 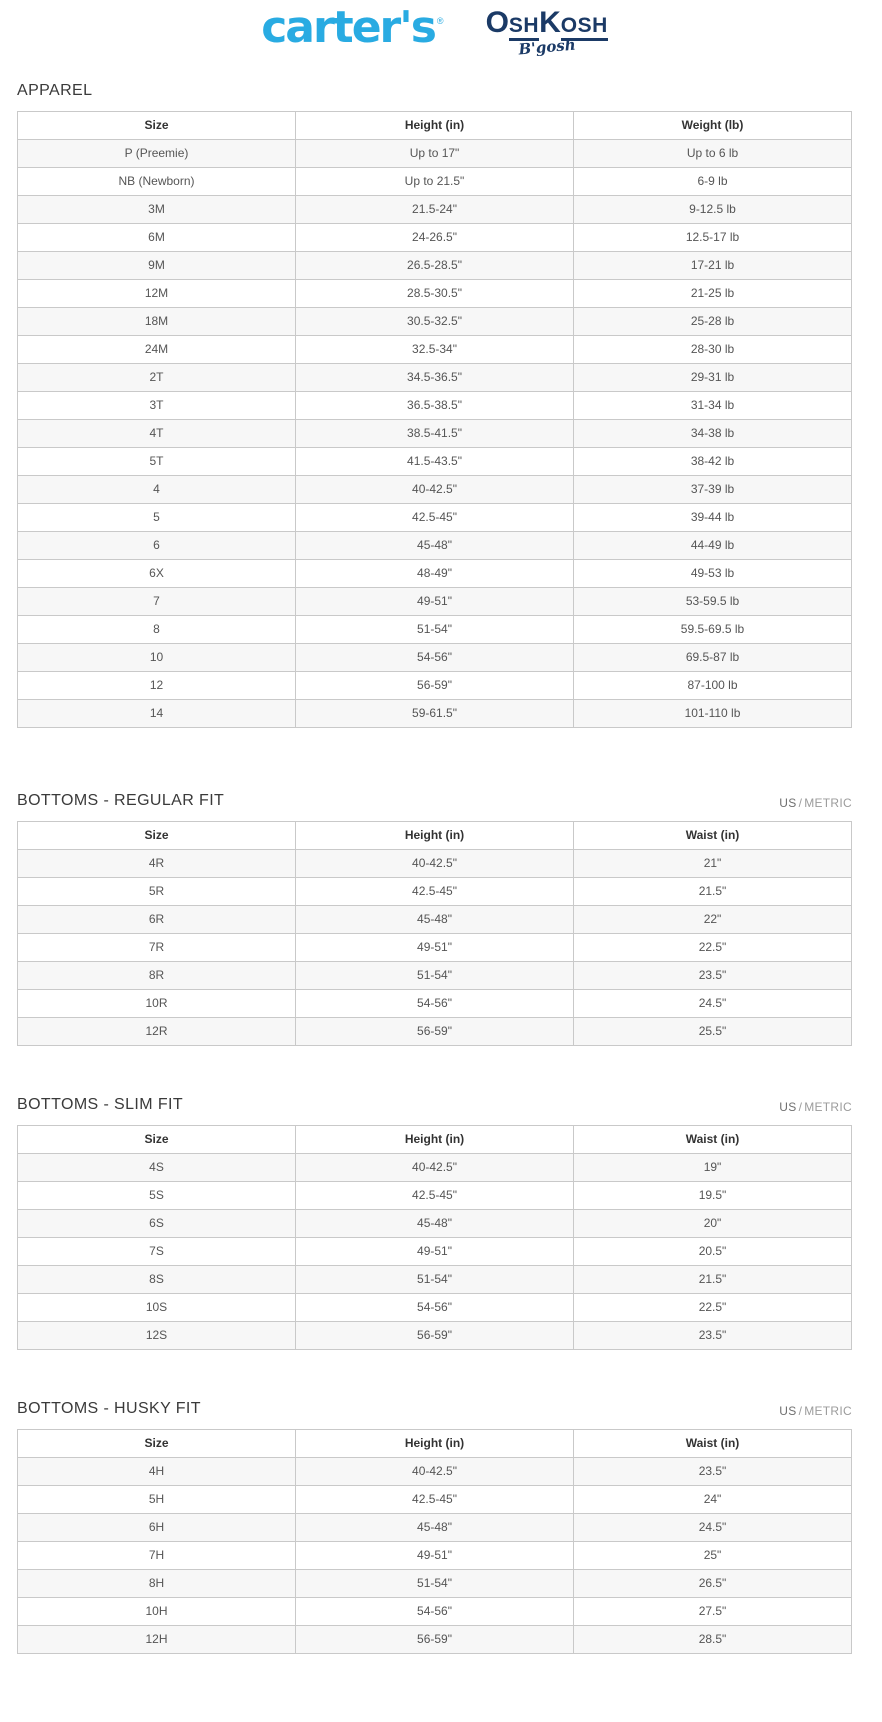 I want to click on section-title-apparel: APPAREL, so click(x=55, y=90).